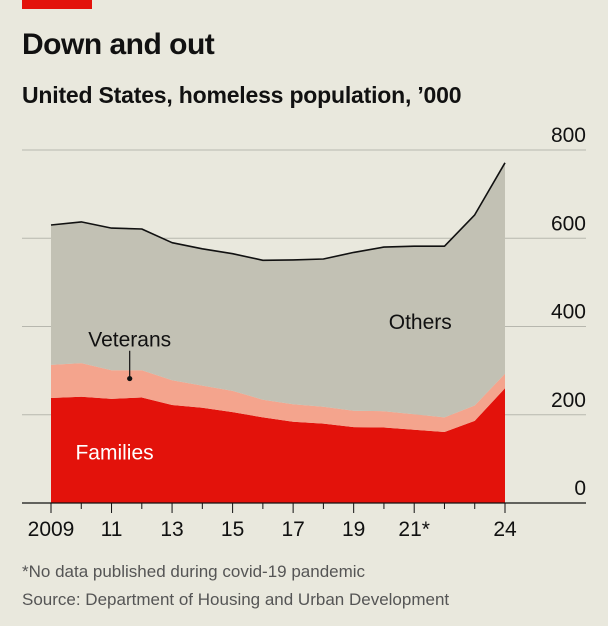 The width and height of the screenshot is (608, 626). What do you see at coordinates (568, 223) in the screenshot?
I see `y-tick-label-600: 600` at bounding box center [568, 223].